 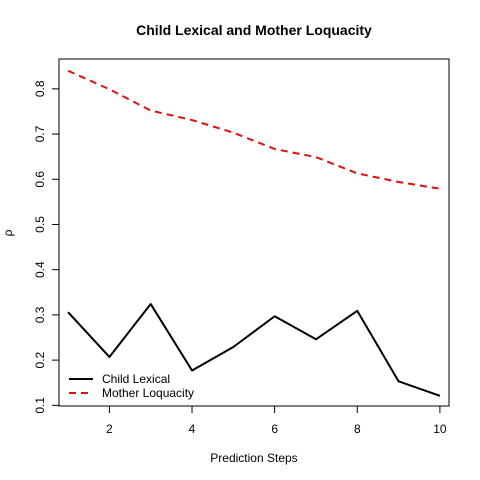 What do you see at coordinates (46, 247) in the screenshot?
I see `y-axis: 0.1 0.2 0.3 0.4 0.5 0.6 0.7 0.8` at bounding box center [46, 247].